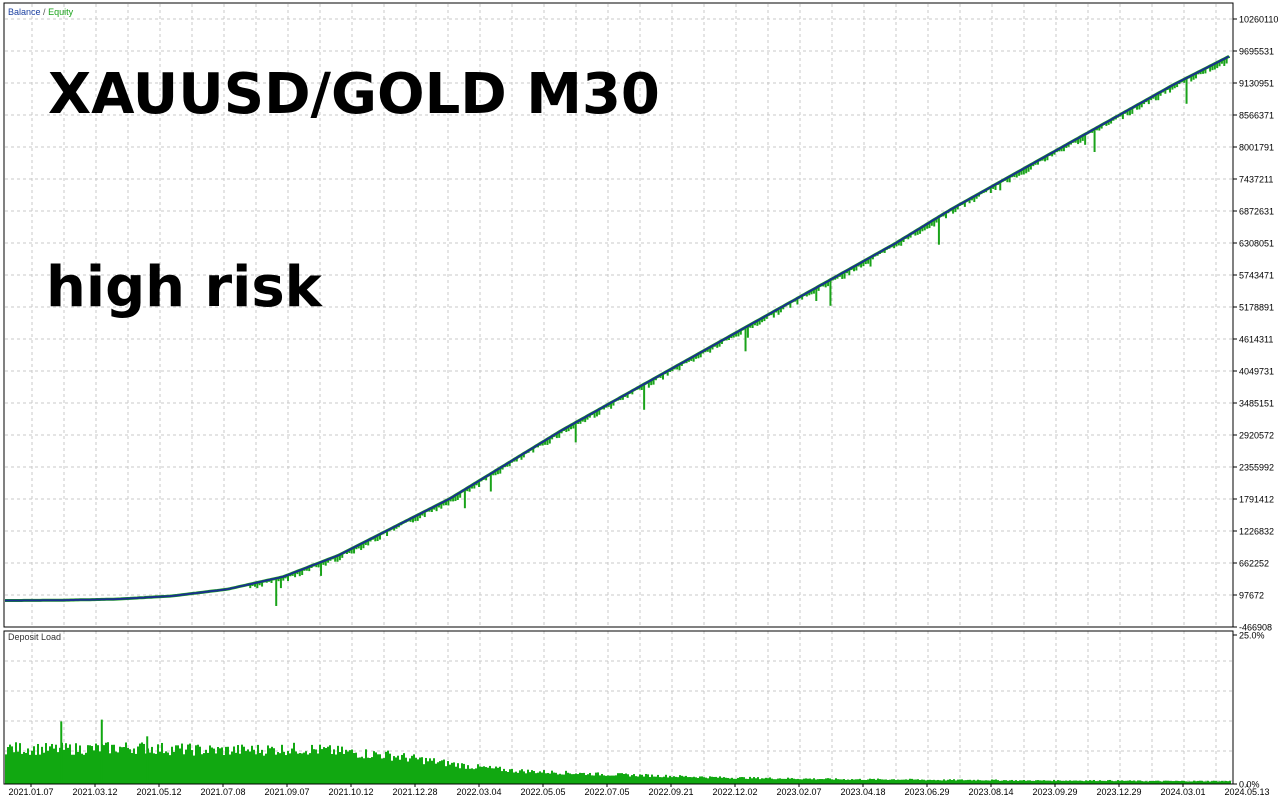 The height and width of the screenshot is (800, 1280). Describe the element at coordinates (1054, 792) in the screenshot. I see `x-tick-label: 2023.09.29` at that location.